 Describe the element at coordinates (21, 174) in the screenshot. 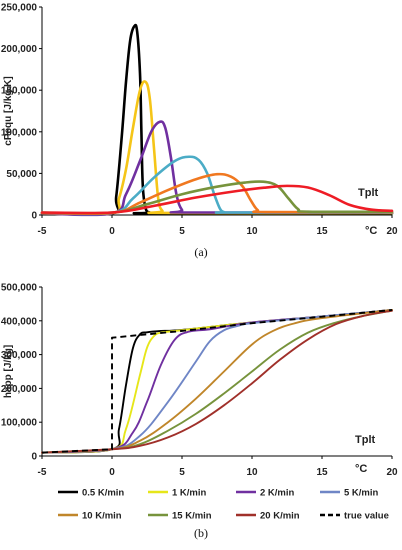

I see `y-tick-label: 50,000` at that location.